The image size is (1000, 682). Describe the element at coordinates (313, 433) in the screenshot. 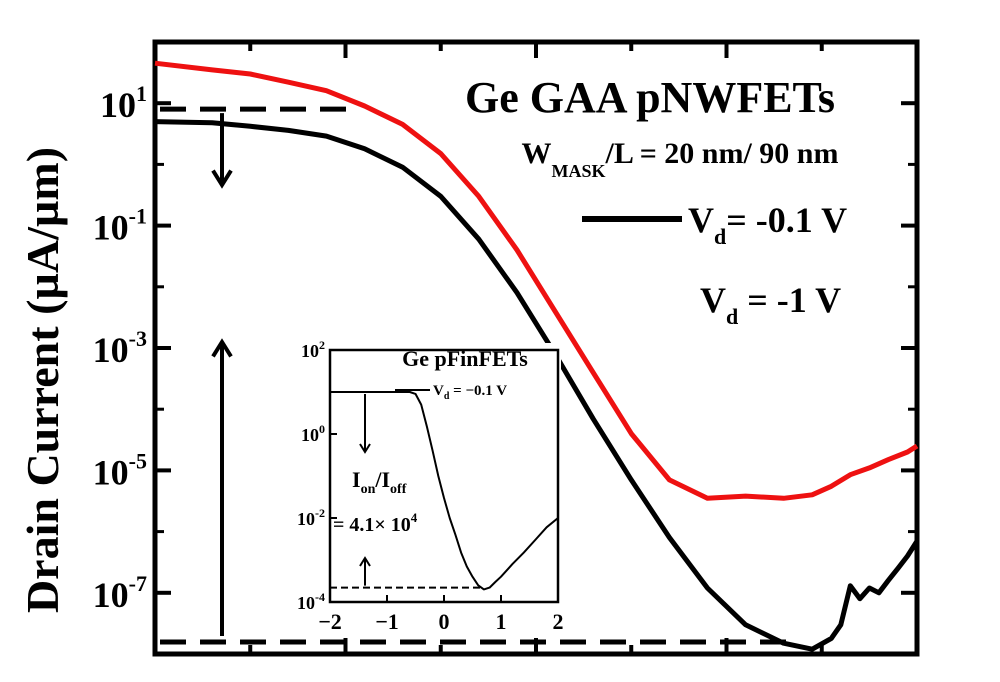

I see `inset-ytick-label-1: 10⁰` at that location.